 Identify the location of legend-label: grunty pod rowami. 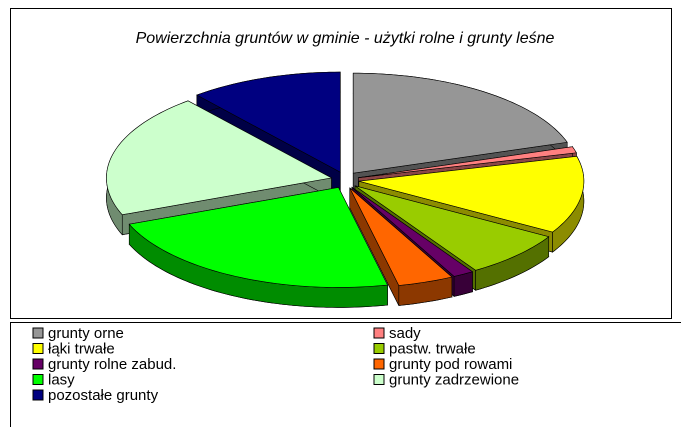
(450, 364).